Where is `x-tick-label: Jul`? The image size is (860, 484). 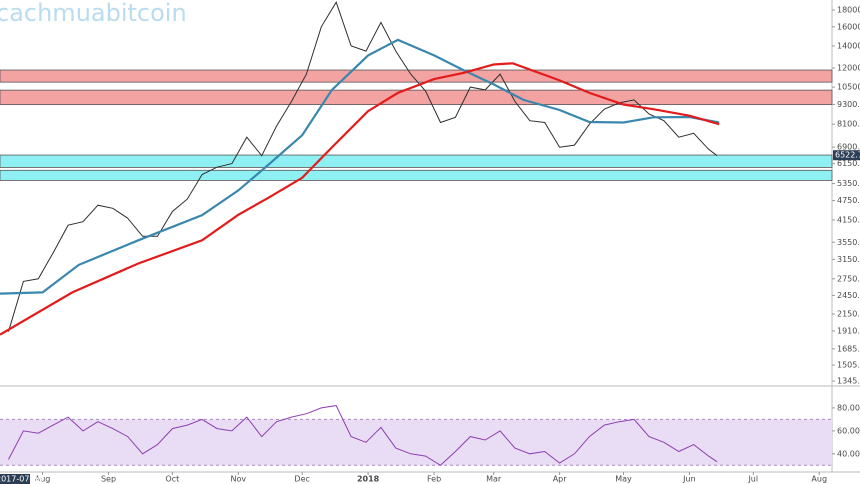 x-tick-label: Jul is located at coordinates (752, 479).